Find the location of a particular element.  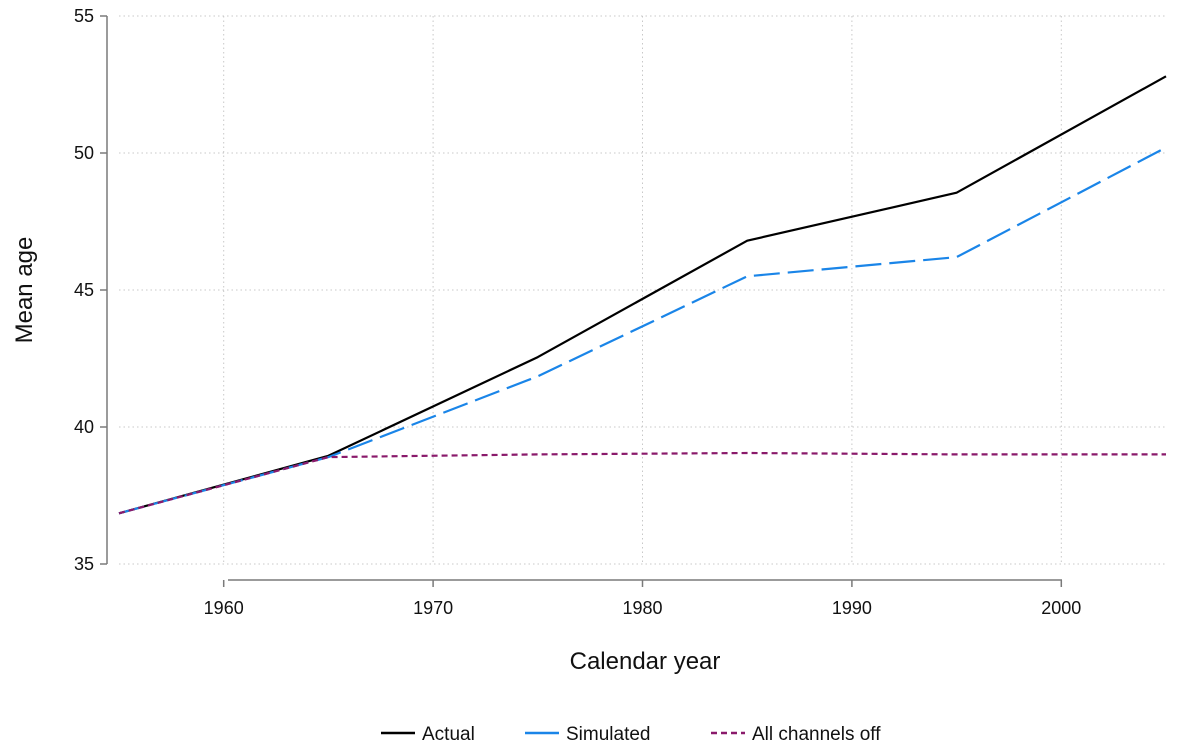

legend-label-2: Simulated is located at coordinates (608, 734).